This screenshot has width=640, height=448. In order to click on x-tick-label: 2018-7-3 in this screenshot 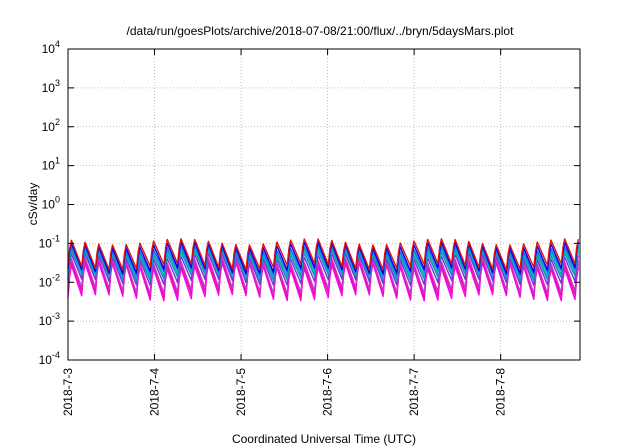, I will do `click(68, 392)`.